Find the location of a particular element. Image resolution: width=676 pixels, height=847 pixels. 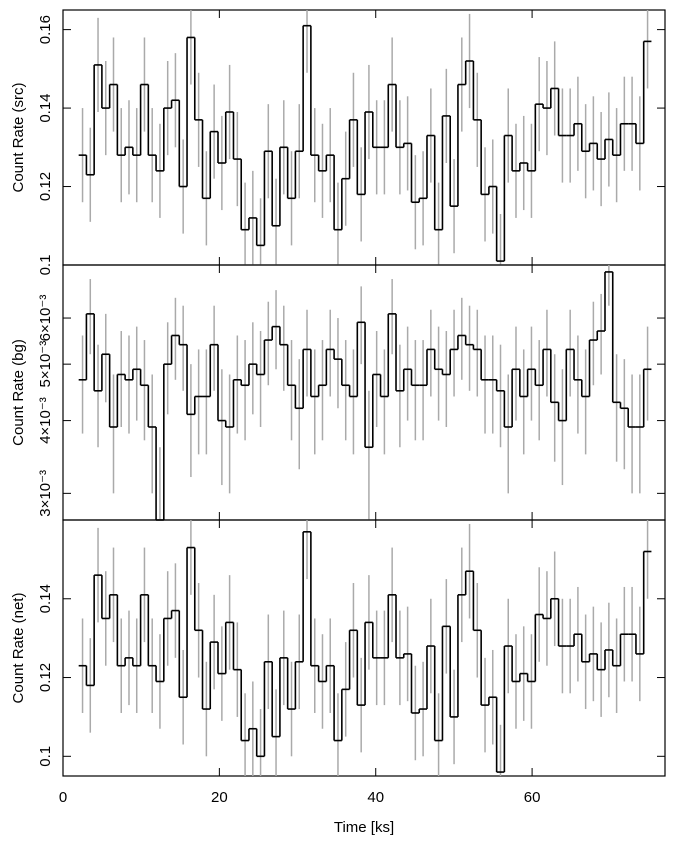

x-tick-label: 60 is located at coordinates (532, 797).